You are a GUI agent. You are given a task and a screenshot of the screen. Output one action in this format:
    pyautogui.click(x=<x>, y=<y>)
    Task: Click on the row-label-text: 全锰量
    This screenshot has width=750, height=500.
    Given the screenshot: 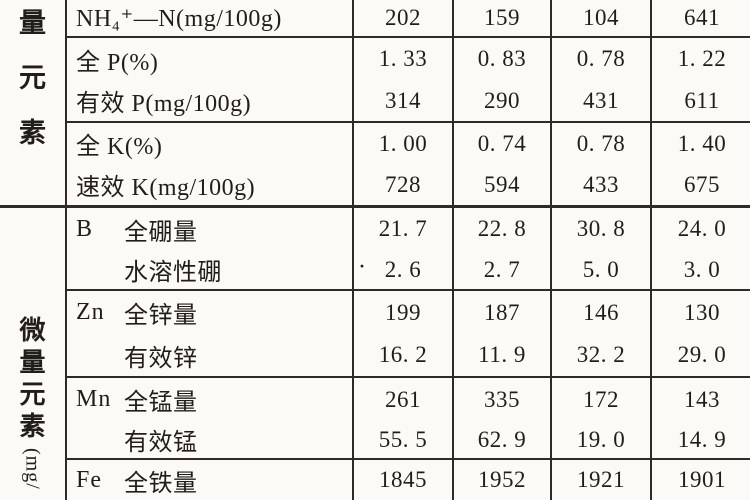 What is the action you would take?
    pyautogui.click(x=161, y=403)
    